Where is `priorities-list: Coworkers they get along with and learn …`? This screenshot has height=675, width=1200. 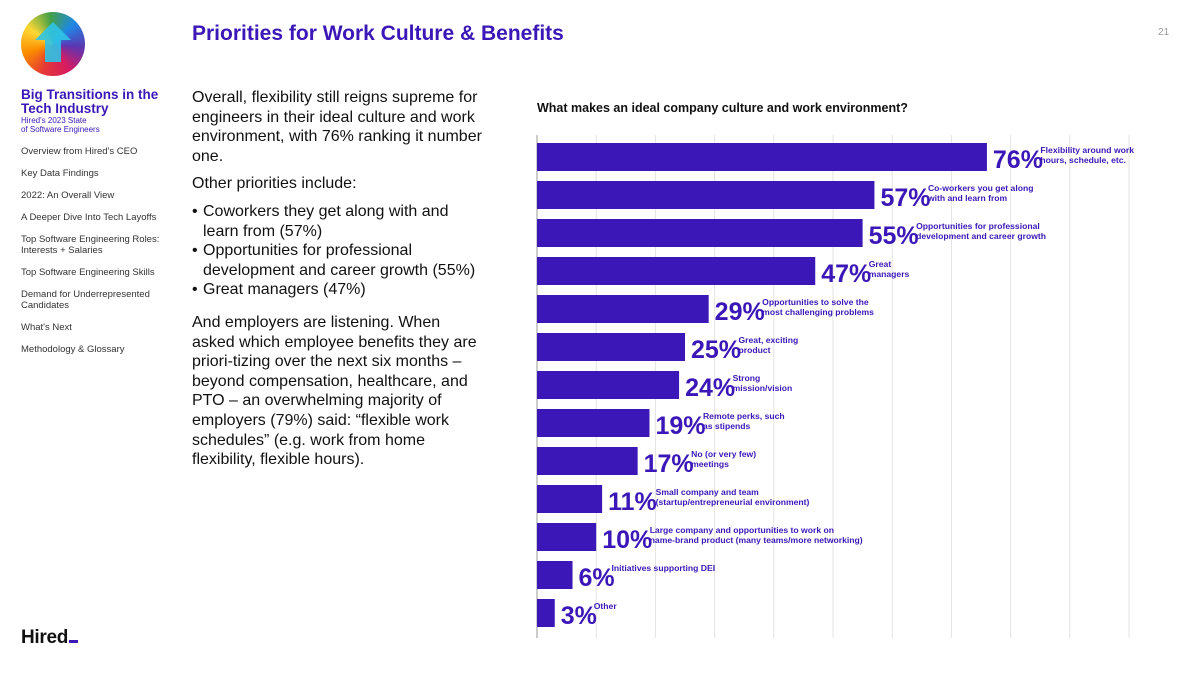 priorities-list: Coworkers they get along with and learn … is located at coordinates (337, 251).